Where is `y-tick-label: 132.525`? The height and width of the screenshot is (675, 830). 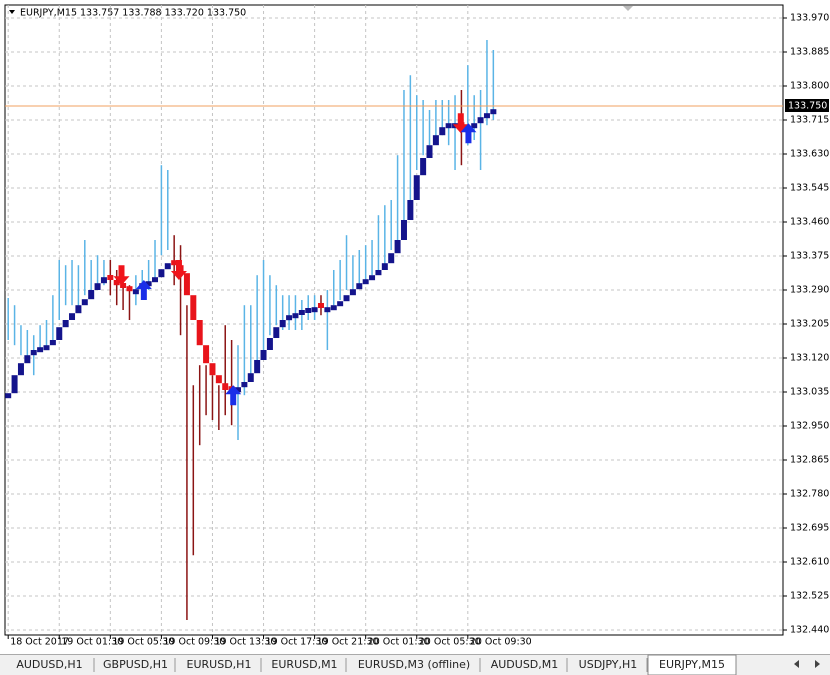 y-tick-label: 132.525 is located at coordinates (809, 596).